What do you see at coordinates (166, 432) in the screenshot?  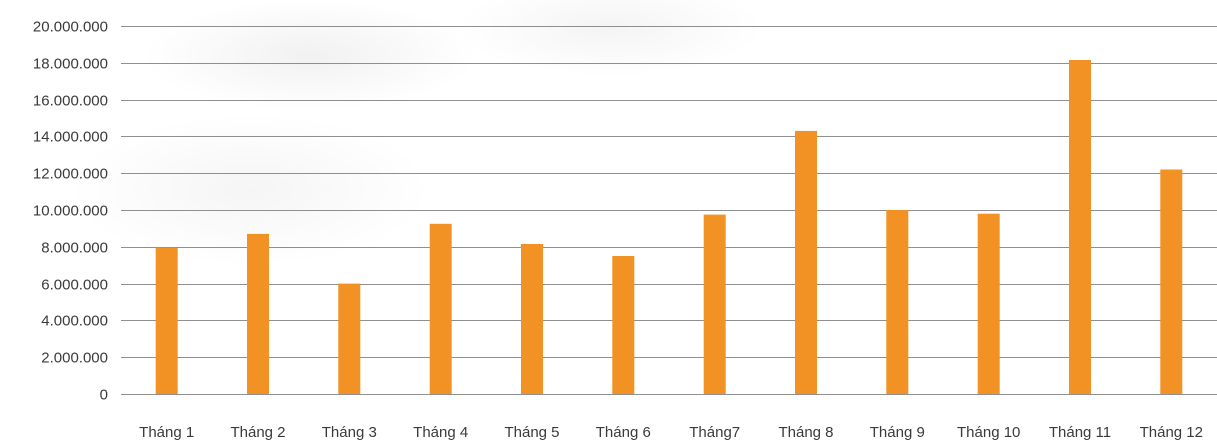 I see `x-axis-tick-label: Tháng 1` at bounding box center [166, 432].